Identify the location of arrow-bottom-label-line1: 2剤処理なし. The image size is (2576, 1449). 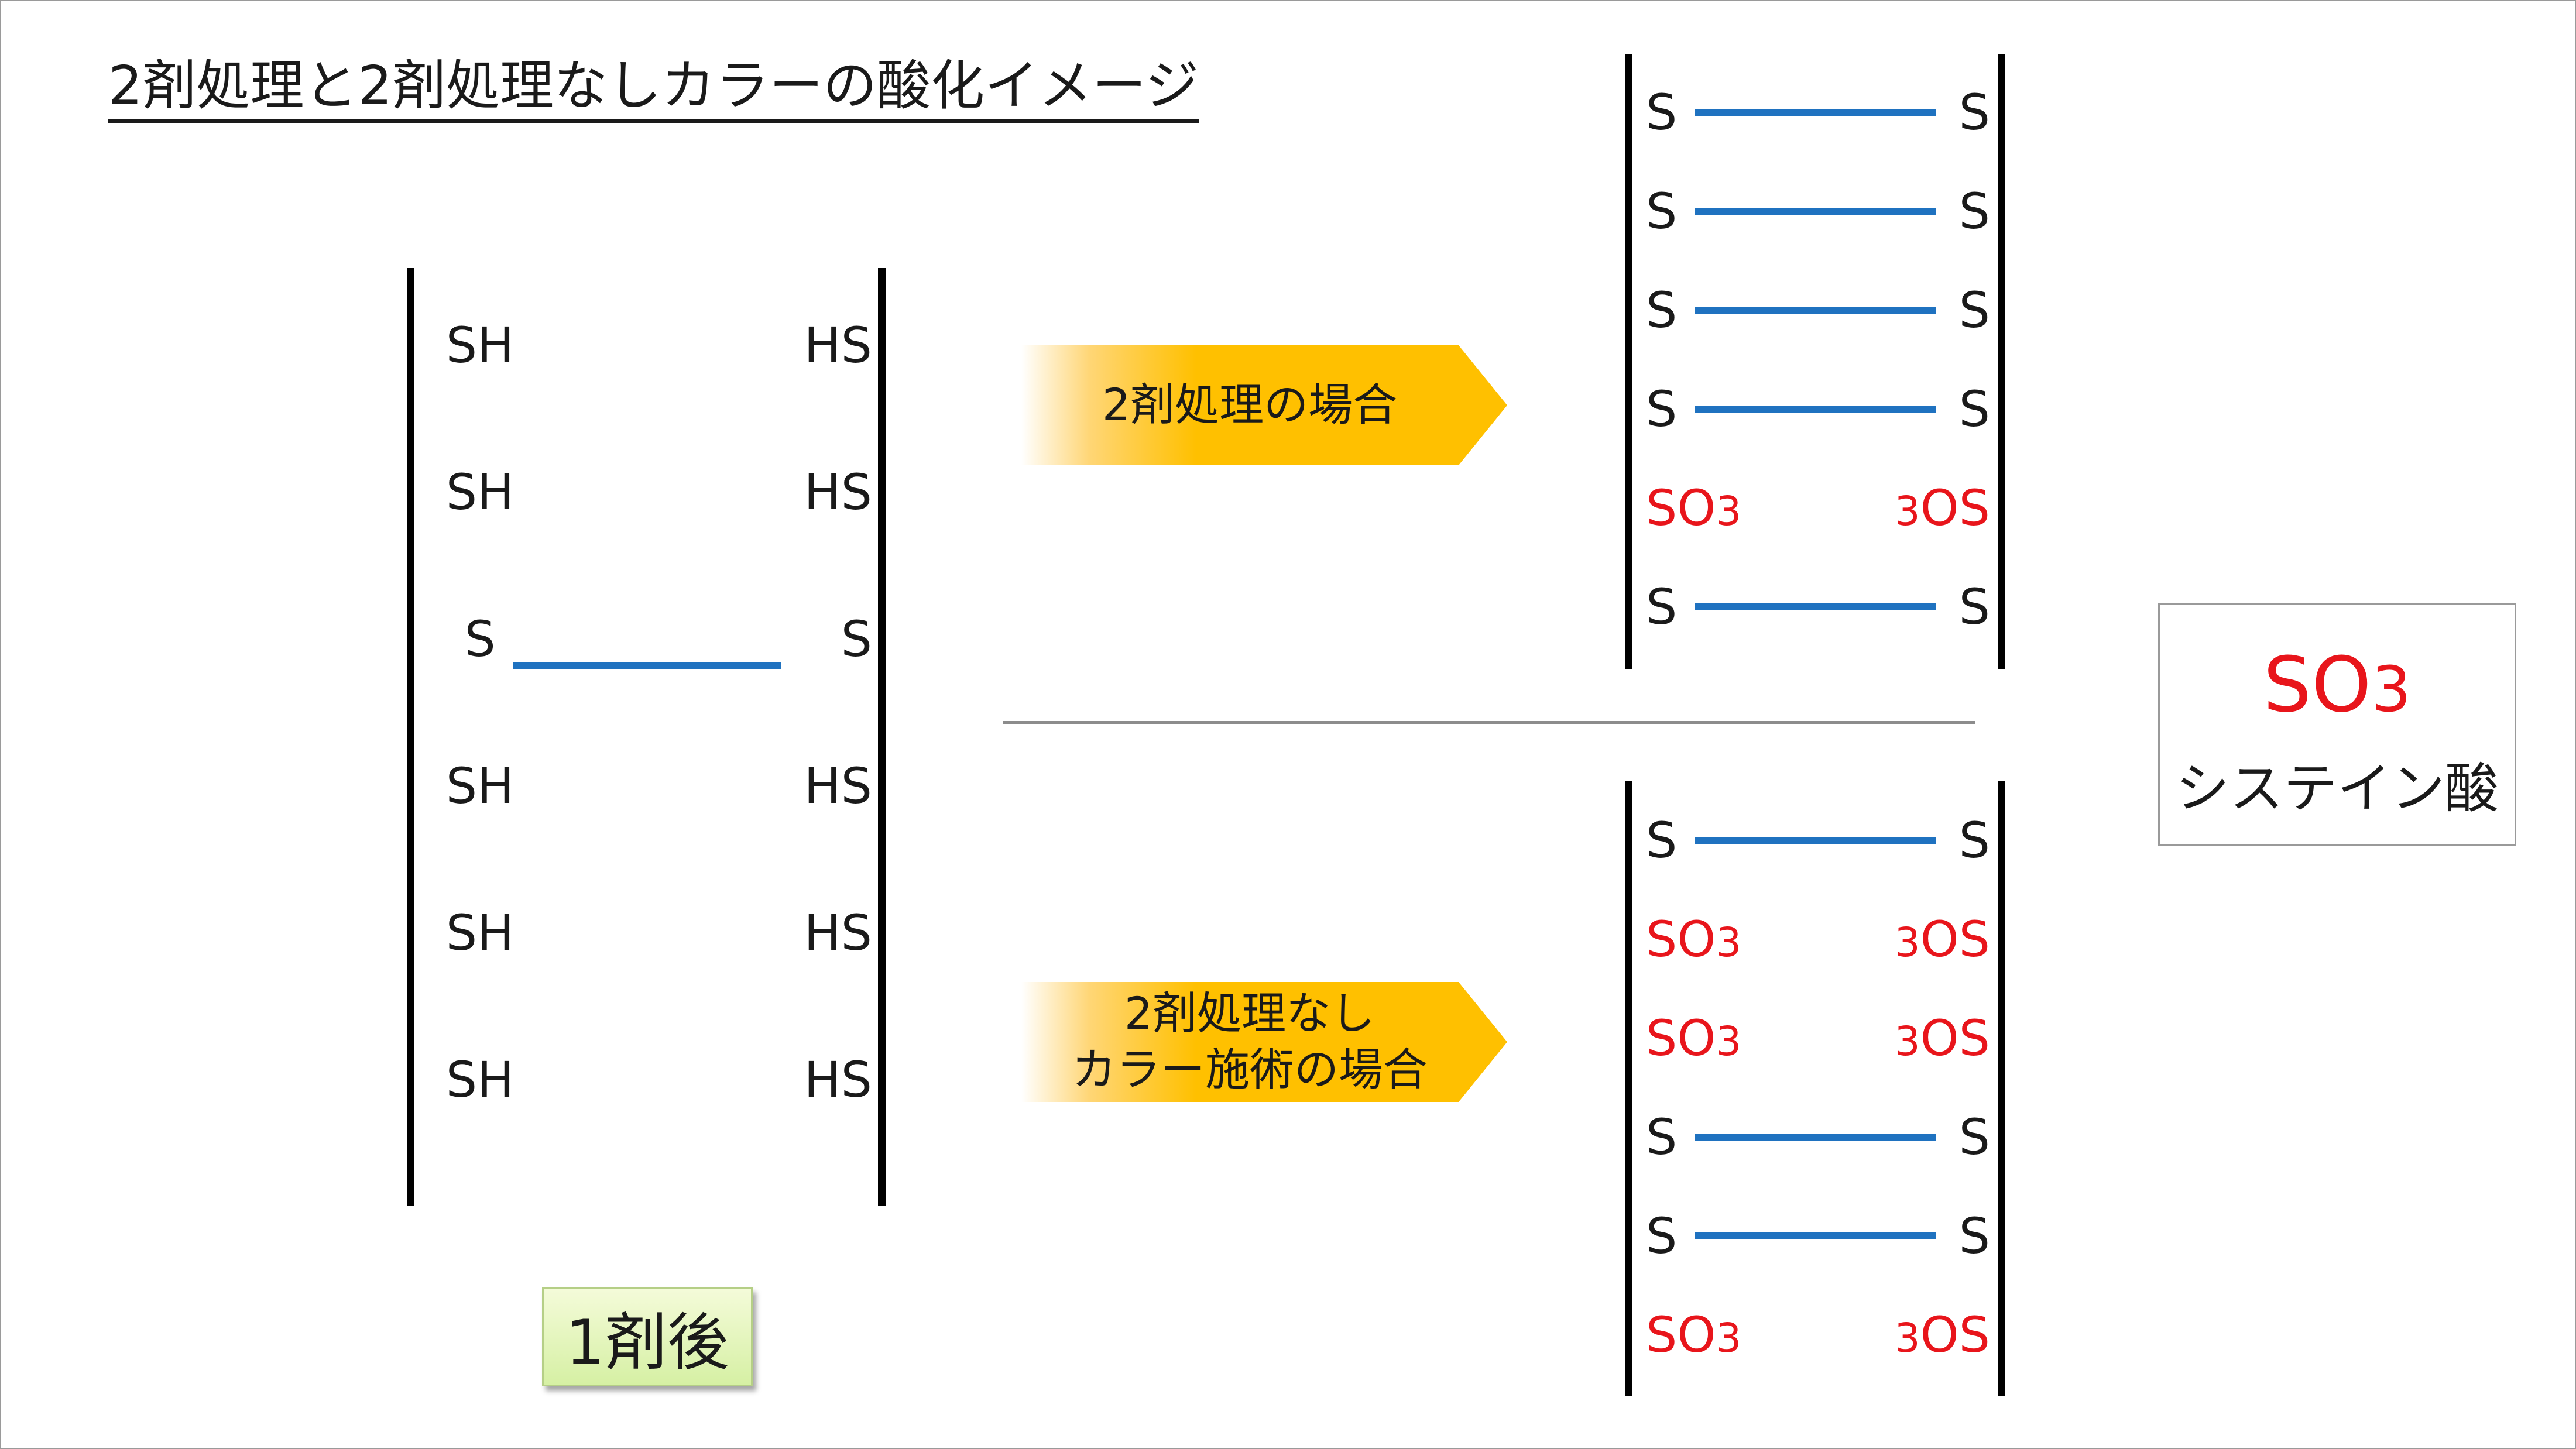
(1250, 1013).